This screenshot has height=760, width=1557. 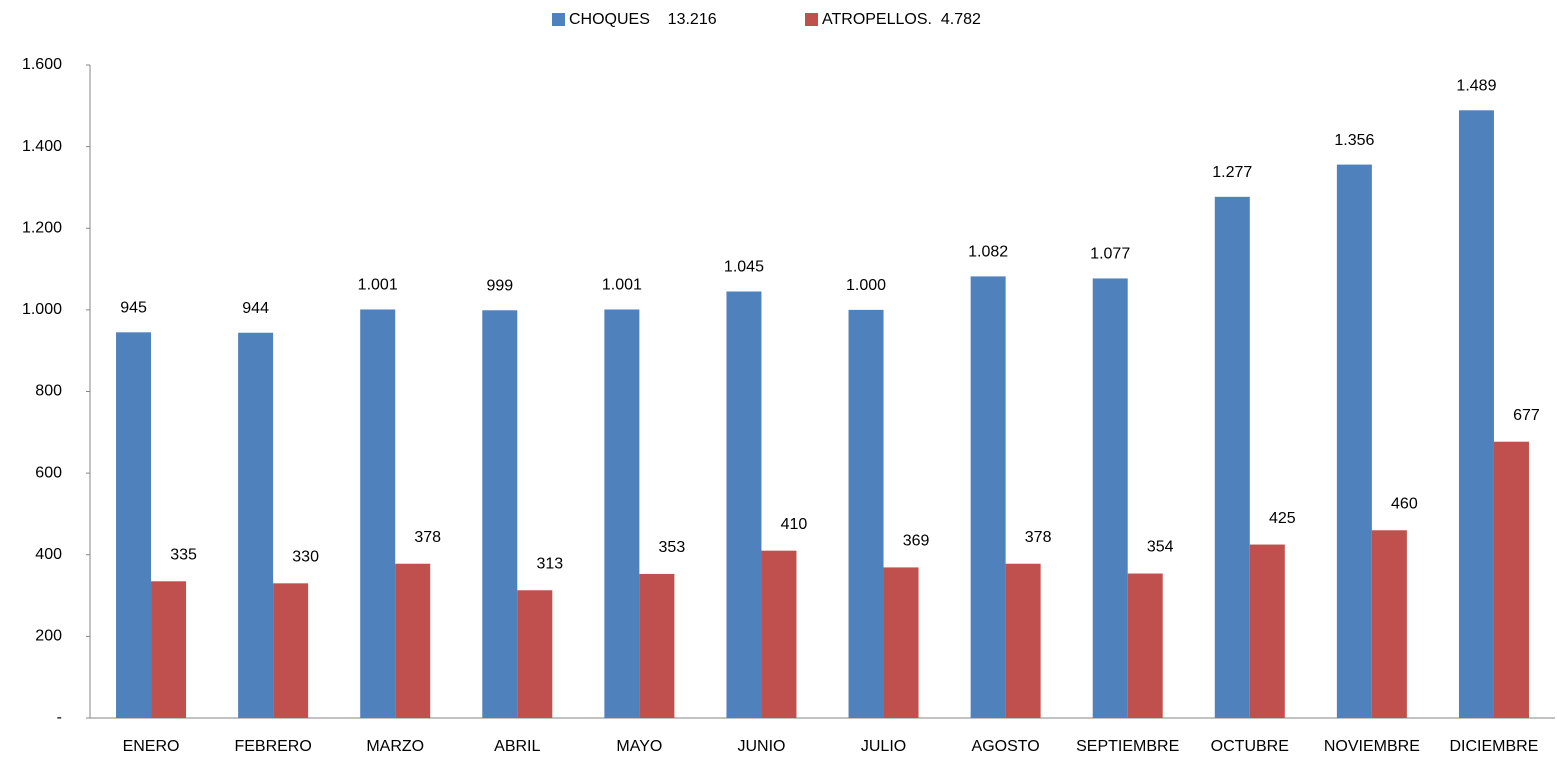 What do you see at coordinates (183, 554) in the screenshot?
I see `value-label: 335` at bounding box center [183, 554].